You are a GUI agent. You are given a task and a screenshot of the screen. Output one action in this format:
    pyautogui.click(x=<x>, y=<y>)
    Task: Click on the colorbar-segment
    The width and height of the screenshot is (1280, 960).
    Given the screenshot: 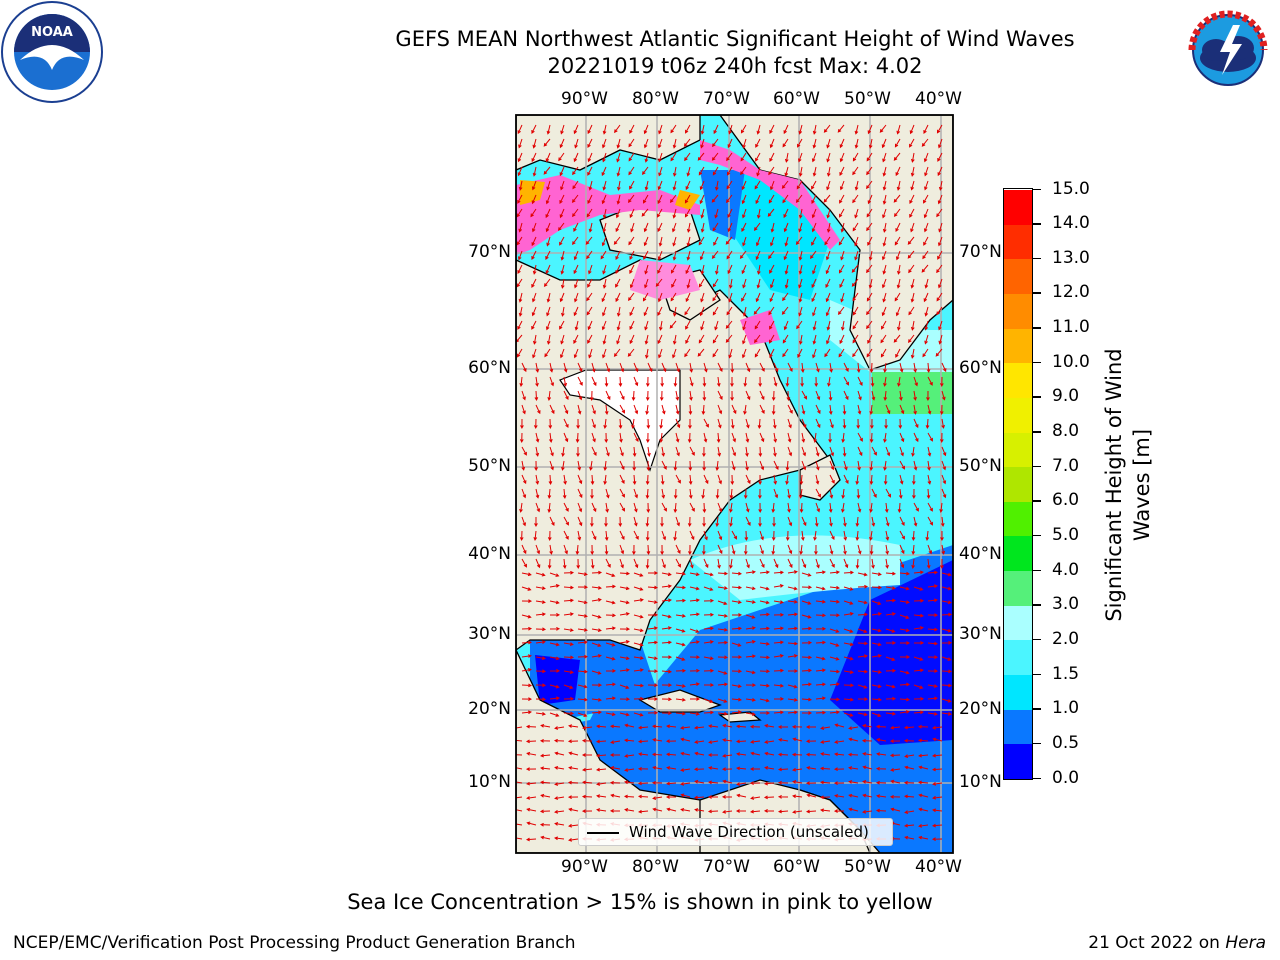 What is the action you would take?
    pyautogui.click(x=1018, y=415)
    